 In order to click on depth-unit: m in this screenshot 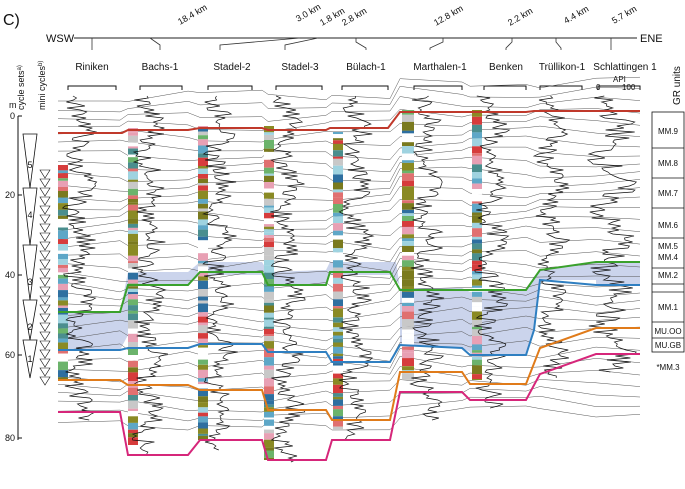, I will do `click(13, 105)`.